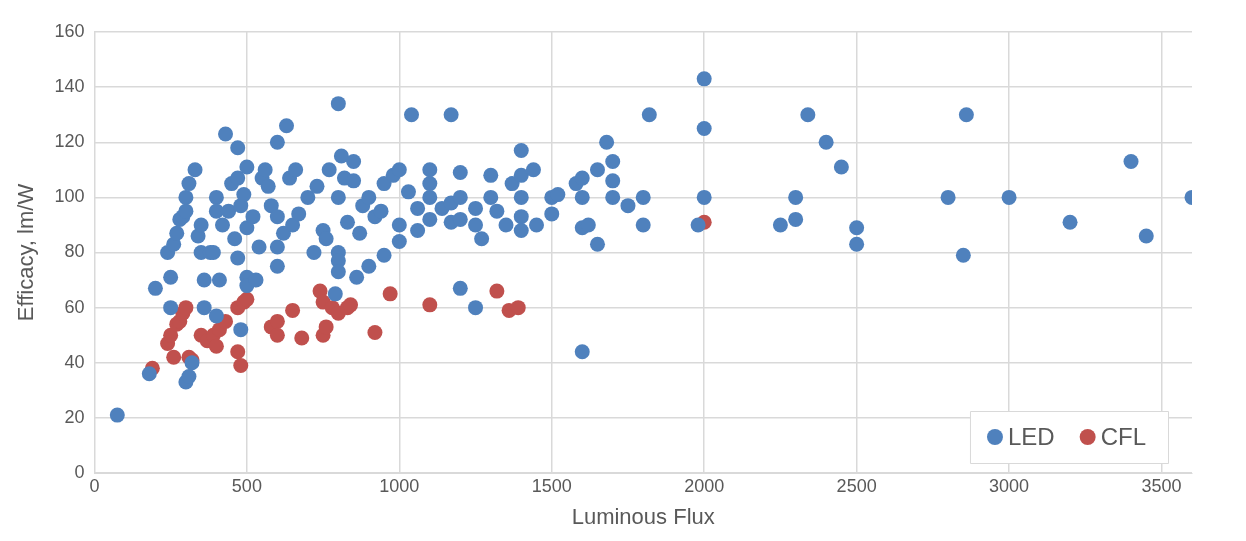 The width and height of the screenshot is (1246, 541). I want to click on y-tick-label: 60, so click(74, 306).